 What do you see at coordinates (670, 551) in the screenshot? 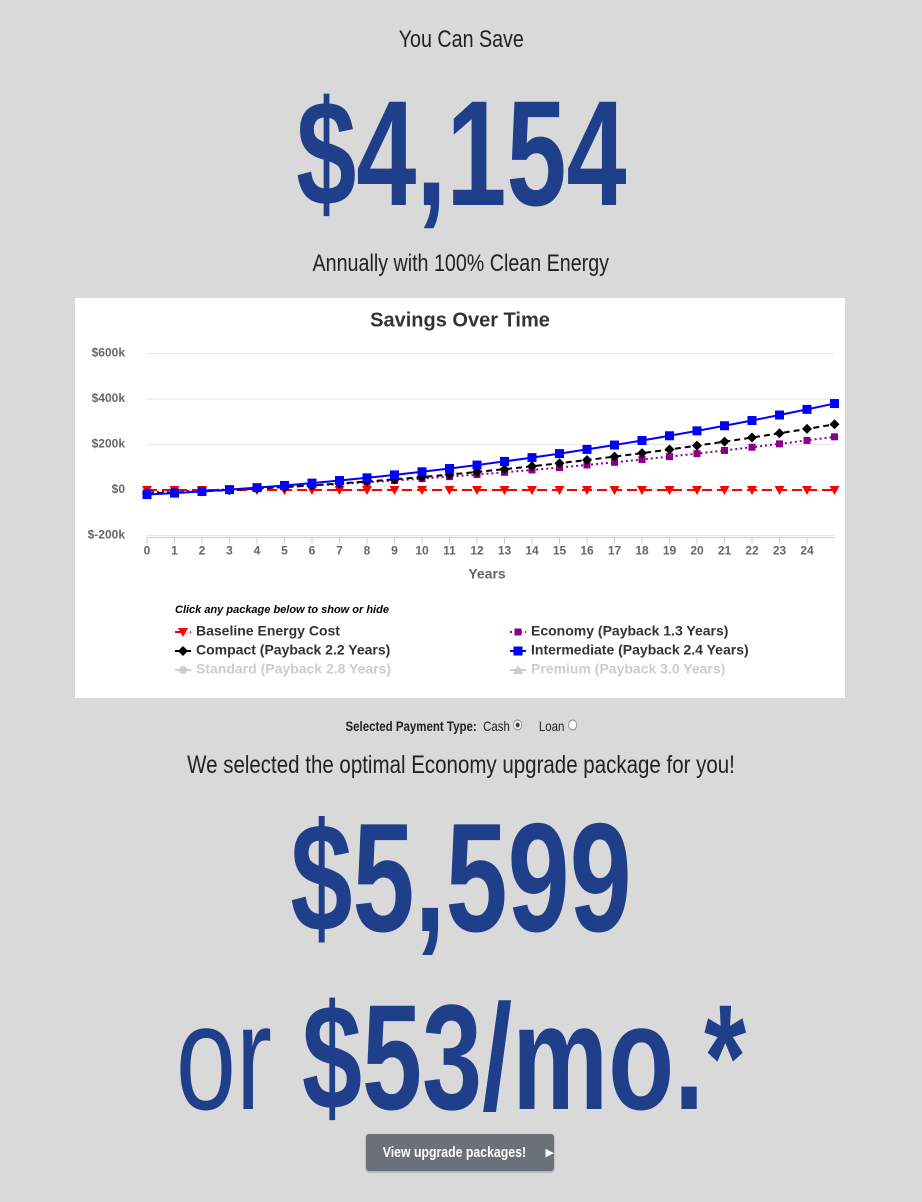
I see `x-tick-label: 19` at bounding box center [670, 551].